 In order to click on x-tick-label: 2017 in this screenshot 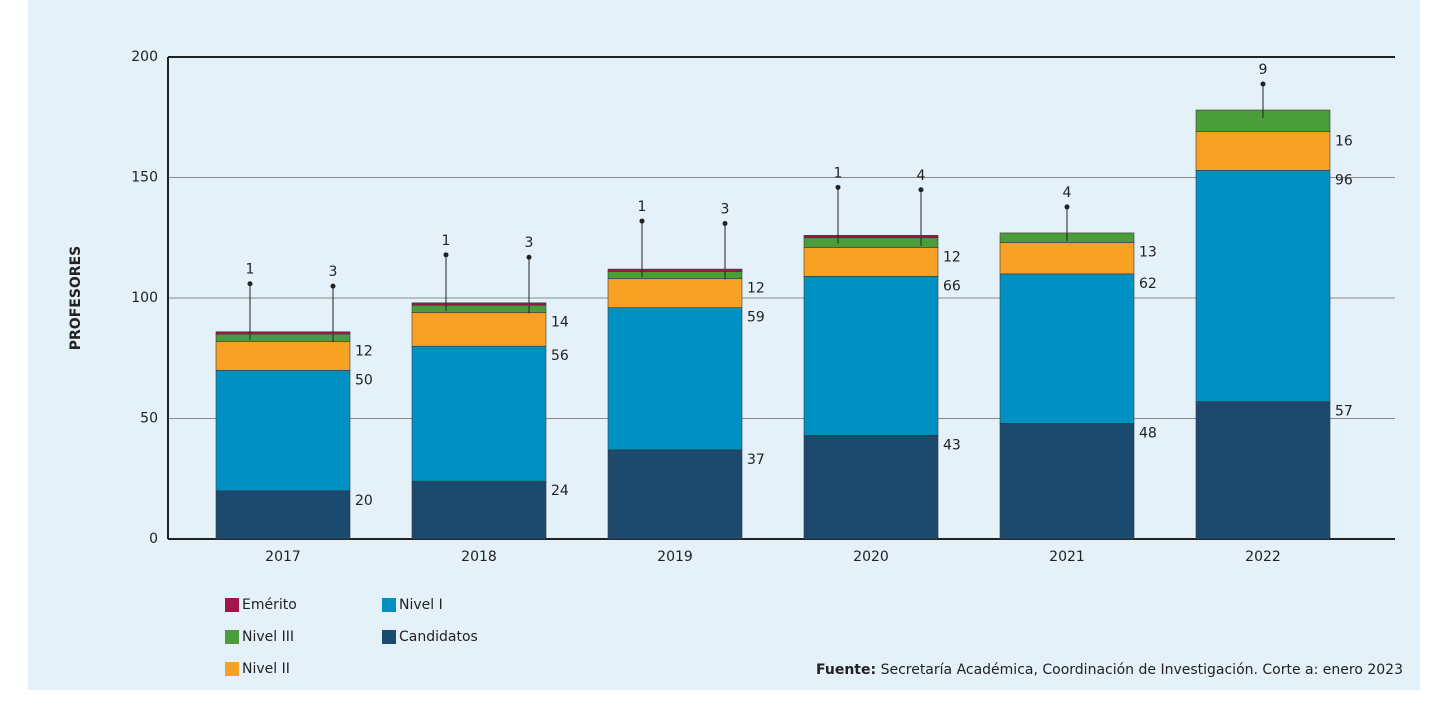, I will do `click(283, 557)`.